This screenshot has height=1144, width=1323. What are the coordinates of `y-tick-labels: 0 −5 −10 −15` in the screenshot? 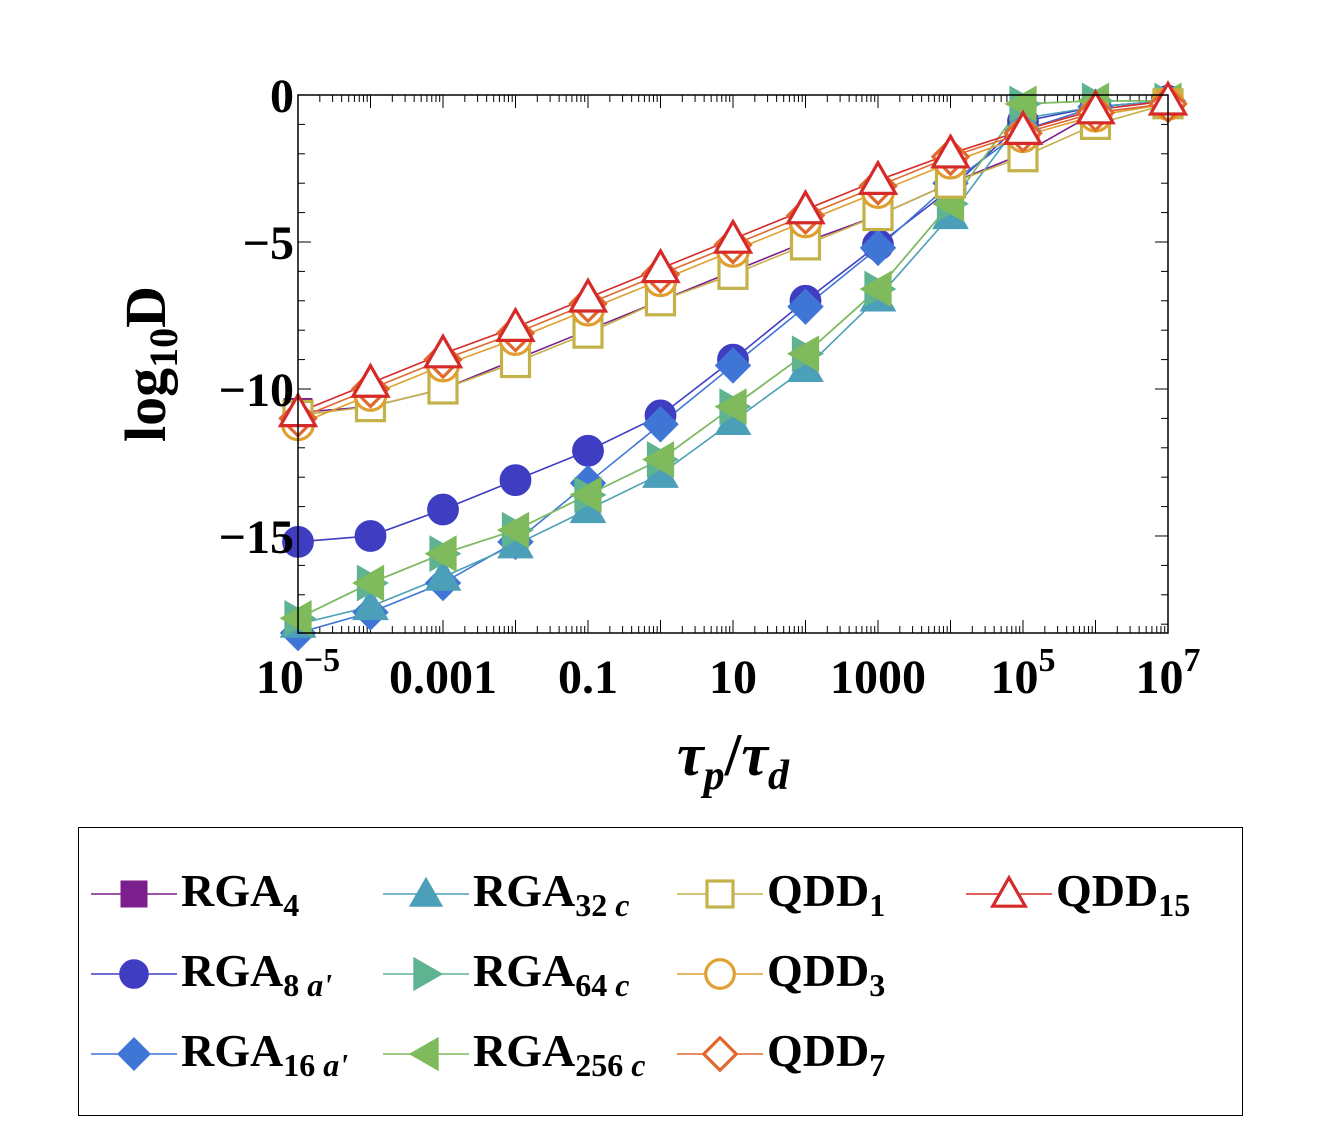 It's located at (256, 317).